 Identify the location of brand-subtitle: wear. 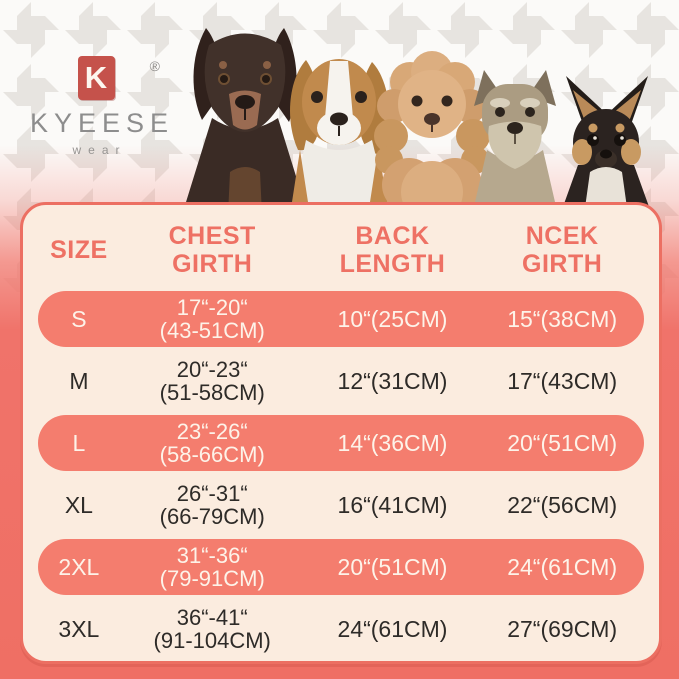
(99, 150).